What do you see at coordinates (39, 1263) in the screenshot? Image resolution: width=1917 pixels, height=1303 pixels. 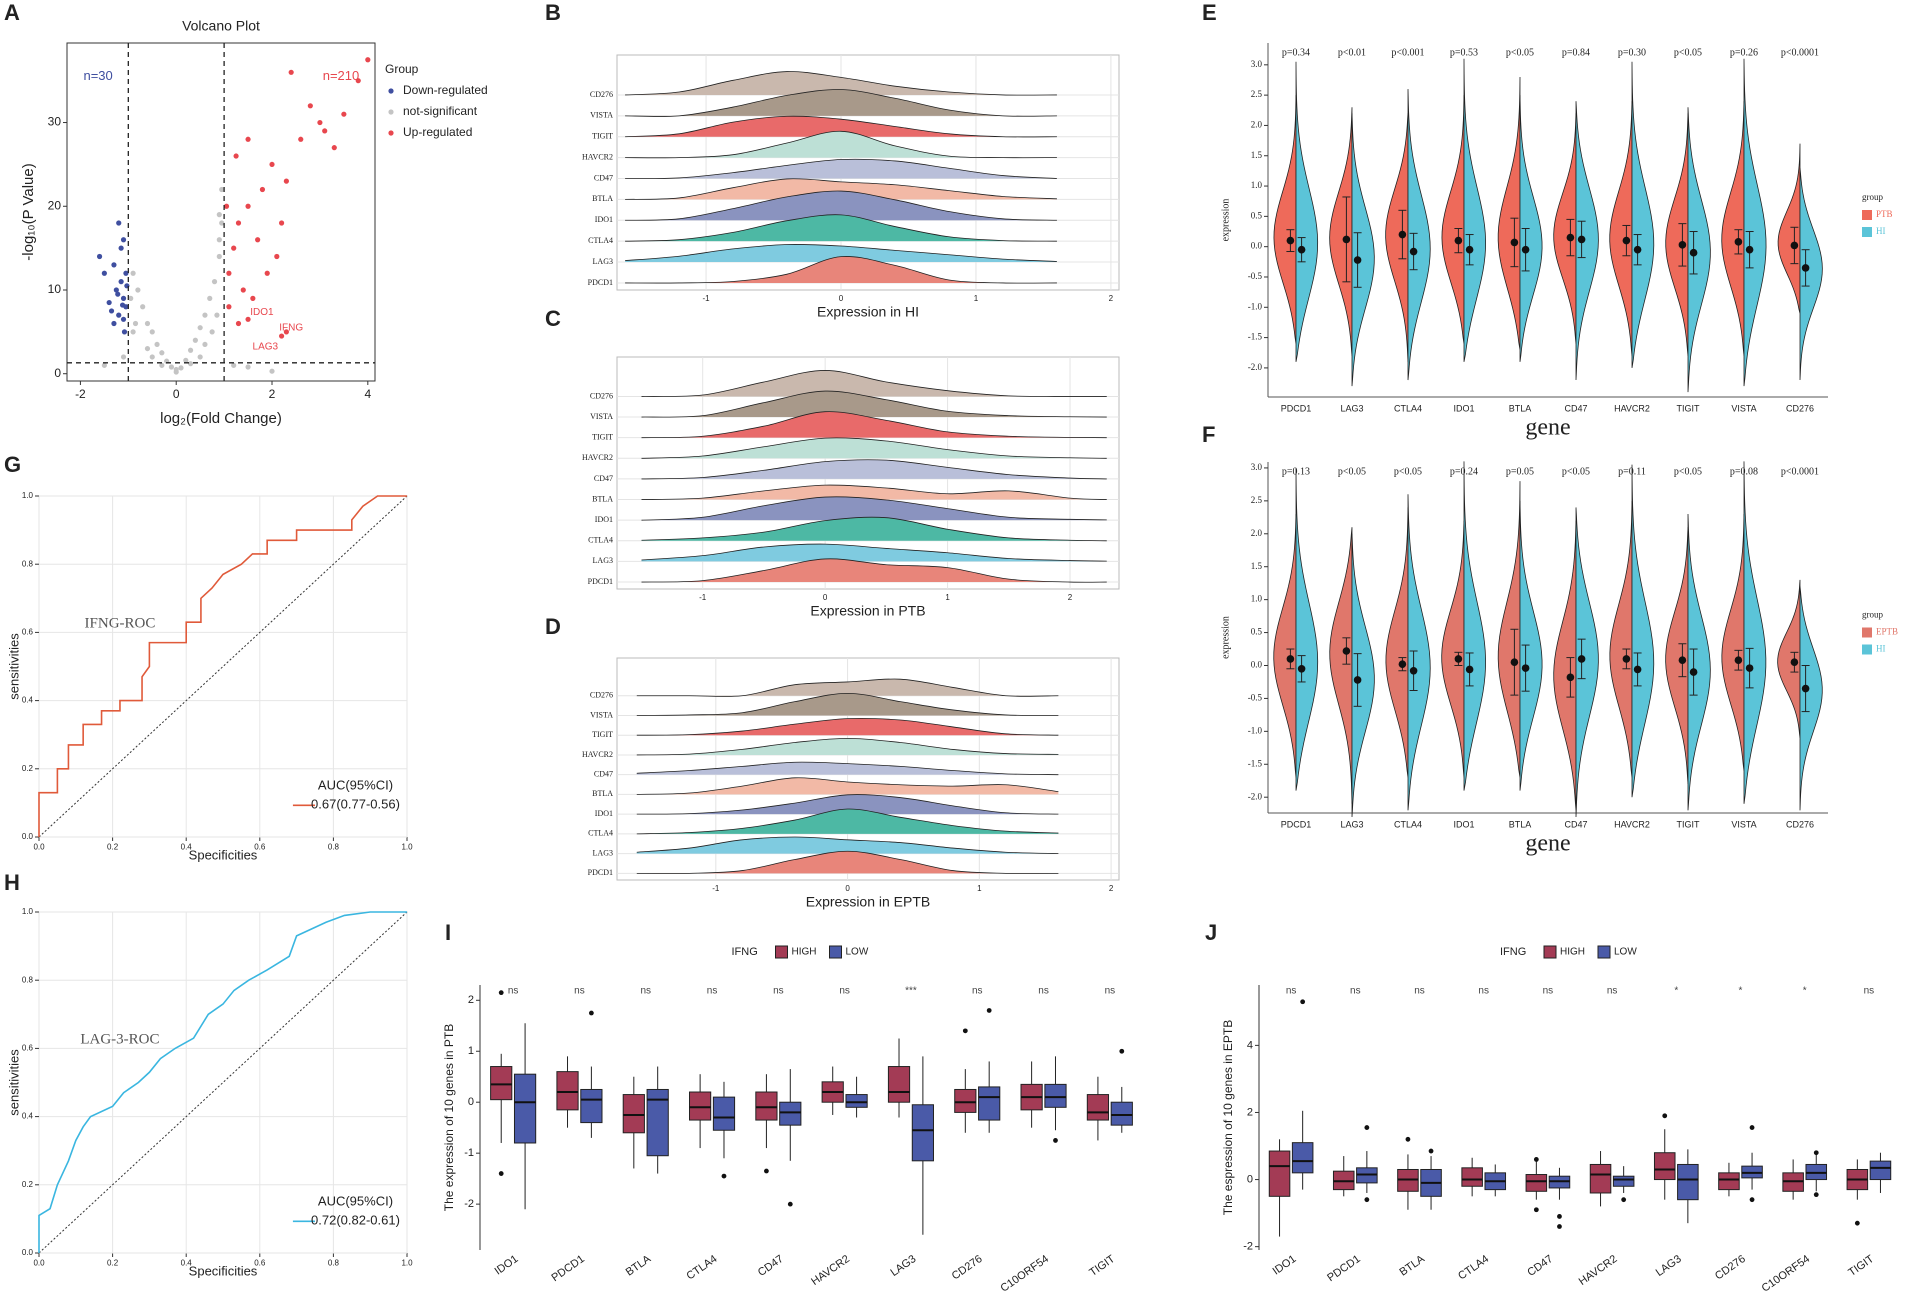 I see `x-tick-label: 0.0` at bounding box center [39, 1263].